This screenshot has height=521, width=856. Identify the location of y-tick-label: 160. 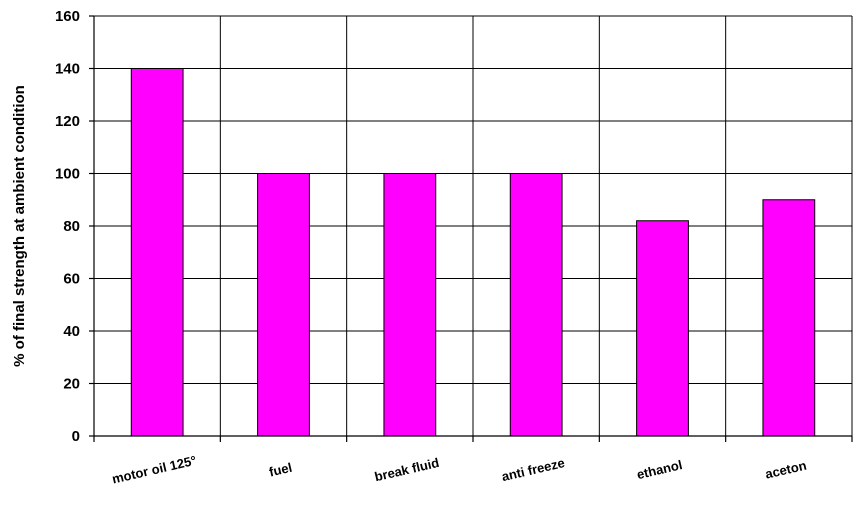
(67, 16).